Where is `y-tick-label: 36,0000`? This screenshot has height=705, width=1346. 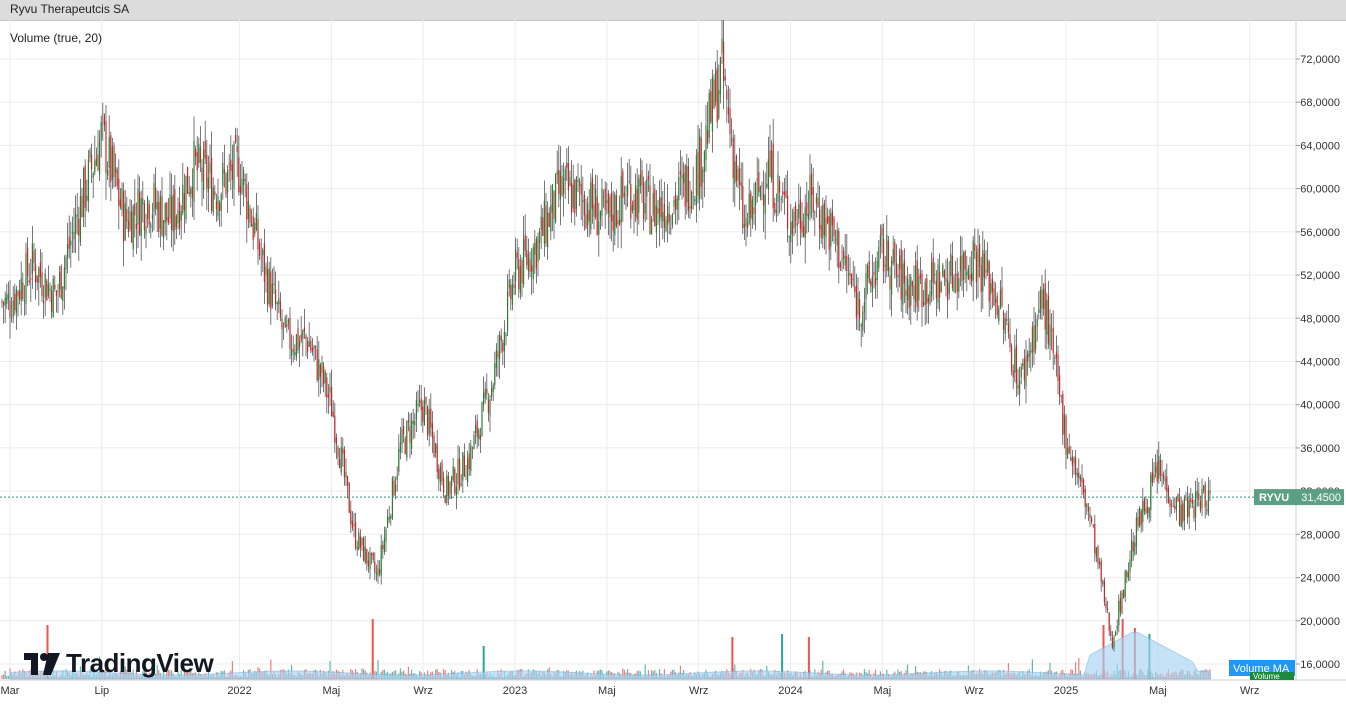 y-tick-label: 36,0000 is located at coordinates (1320, 449).